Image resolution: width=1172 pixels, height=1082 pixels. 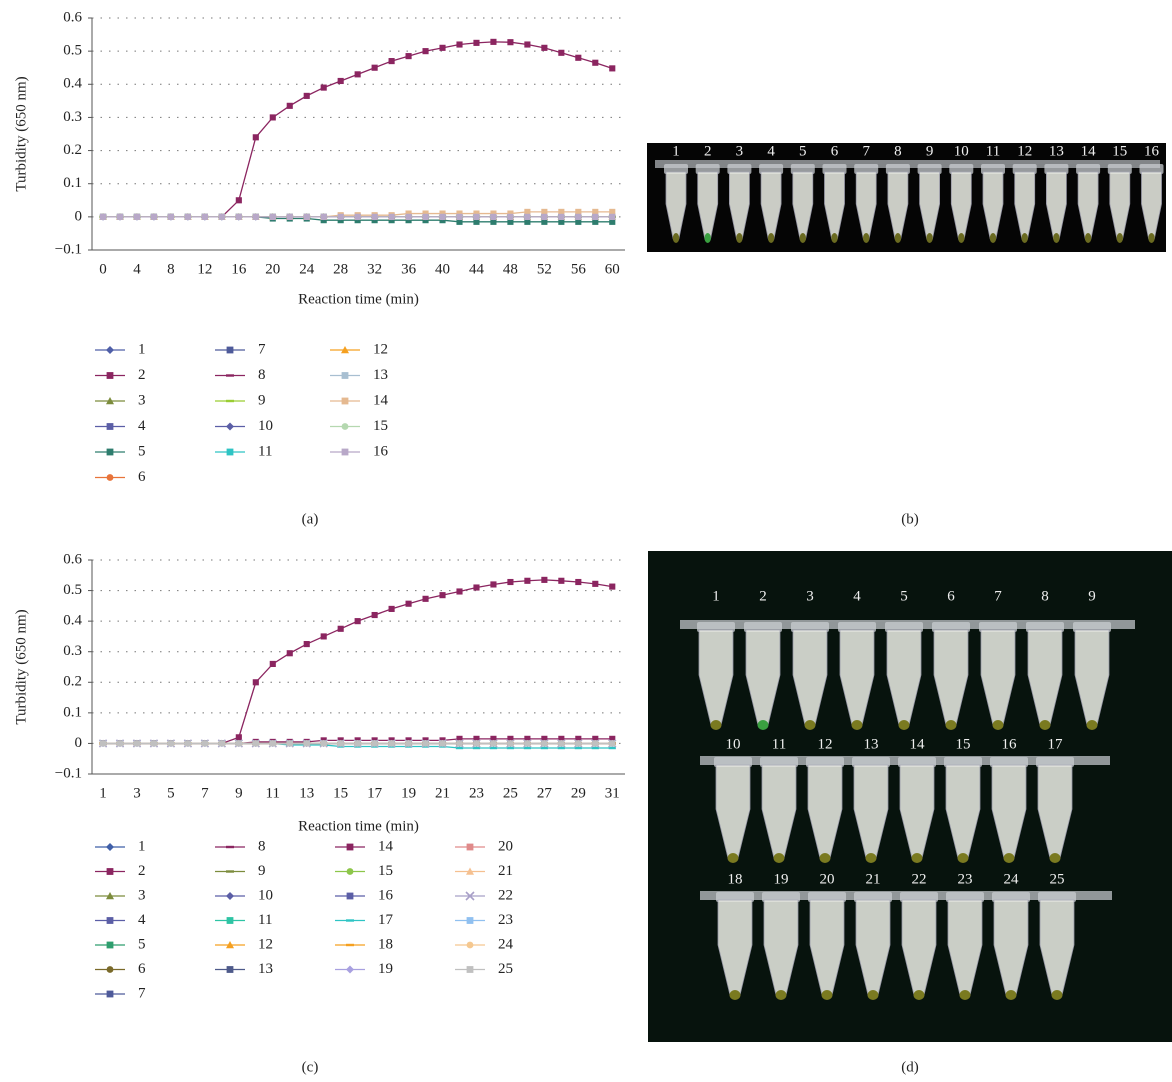 I want to click on y-tick-label: 0.6, so click(x=72, y=559).